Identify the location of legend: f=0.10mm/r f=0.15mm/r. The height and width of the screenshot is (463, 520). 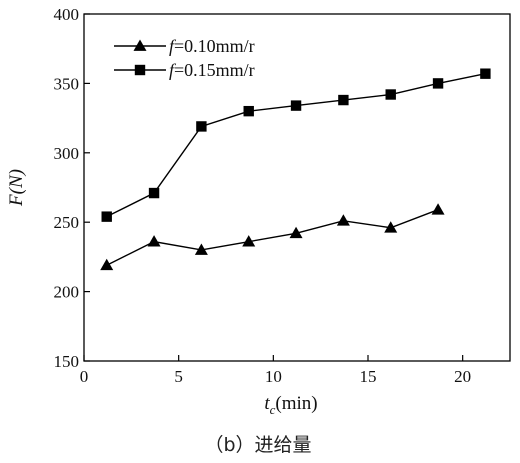
(184, 58).